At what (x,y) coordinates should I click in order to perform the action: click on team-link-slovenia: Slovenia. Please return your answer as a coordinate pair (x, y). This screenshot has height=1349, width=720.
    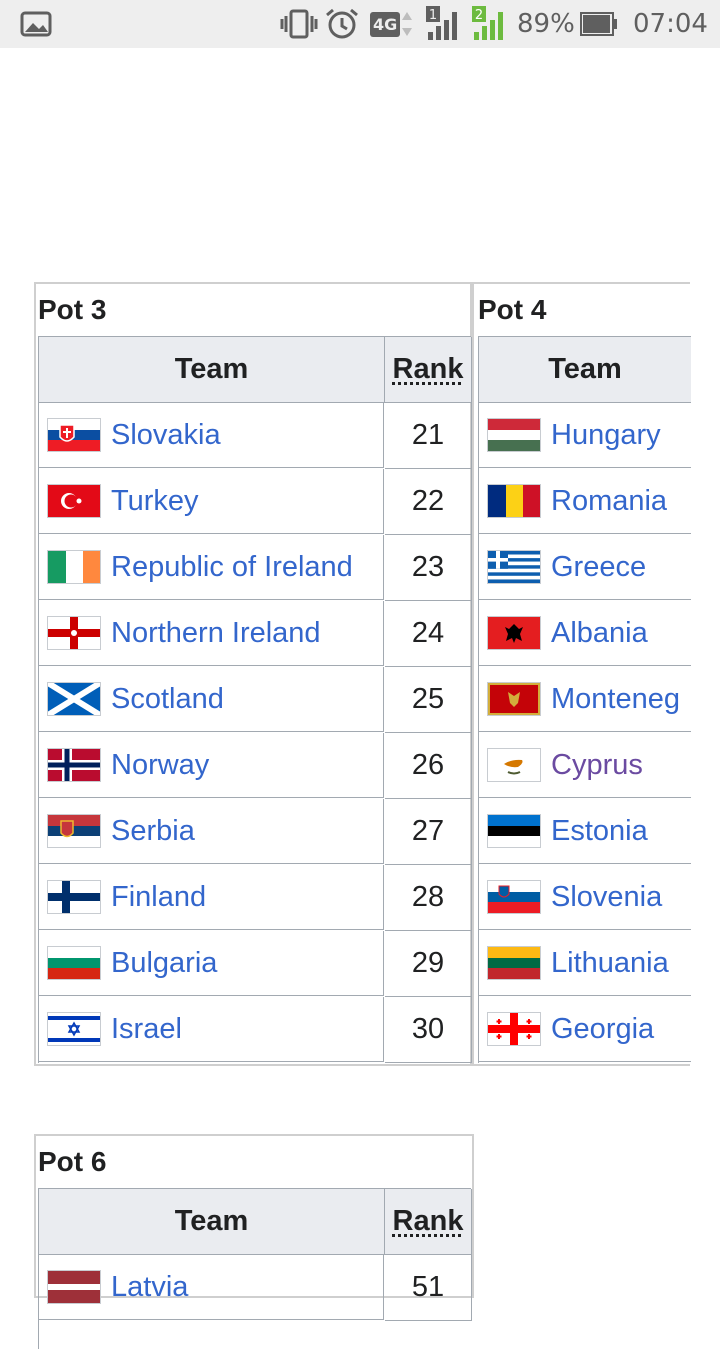
    Looking at the image, I should click on (607, 896).